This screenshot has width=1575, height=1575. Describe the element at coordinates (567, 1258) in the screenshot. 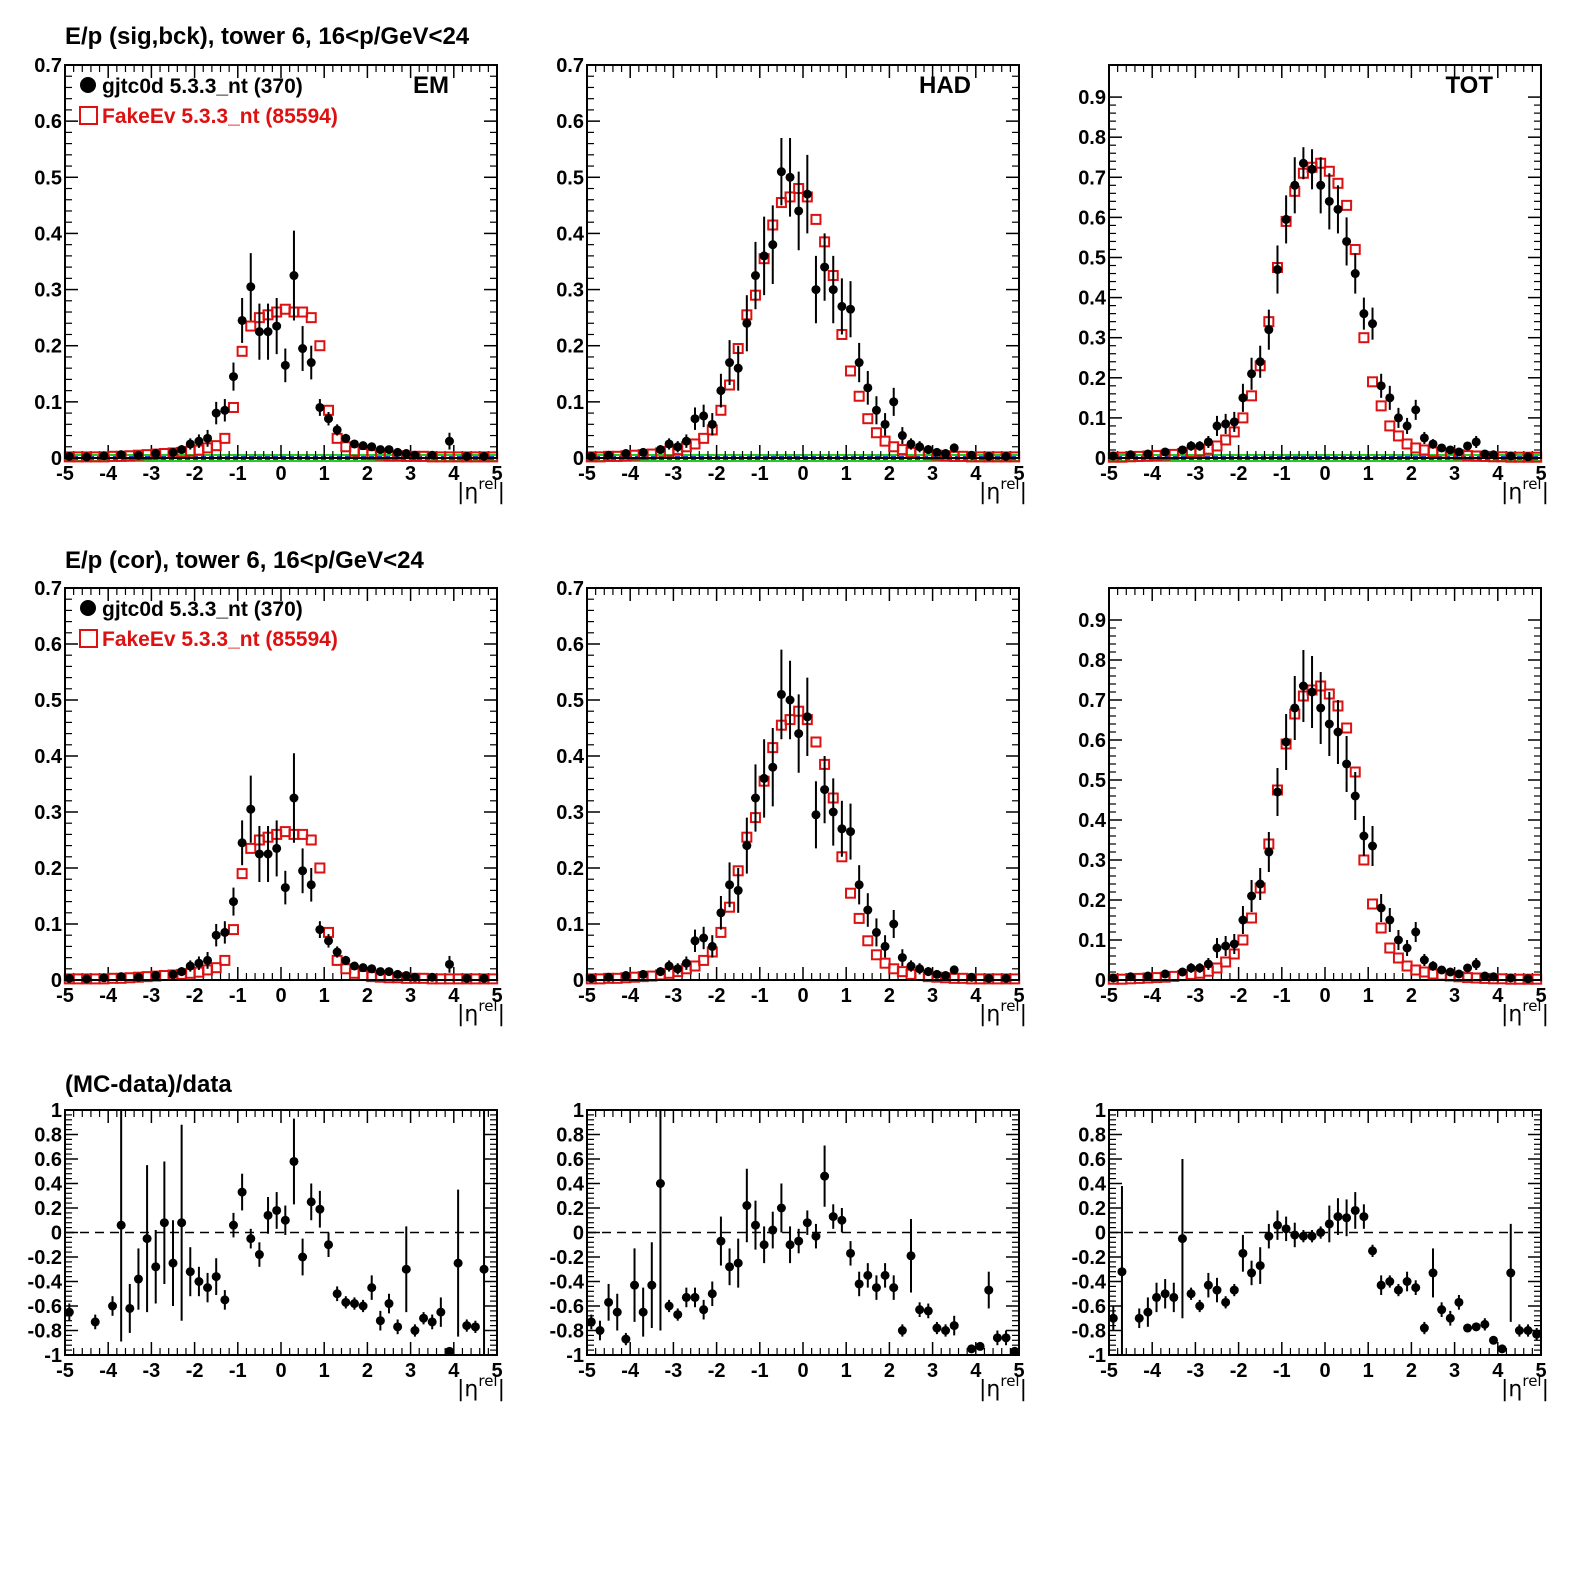

I see `y-tick-label: -0.2` at that location.